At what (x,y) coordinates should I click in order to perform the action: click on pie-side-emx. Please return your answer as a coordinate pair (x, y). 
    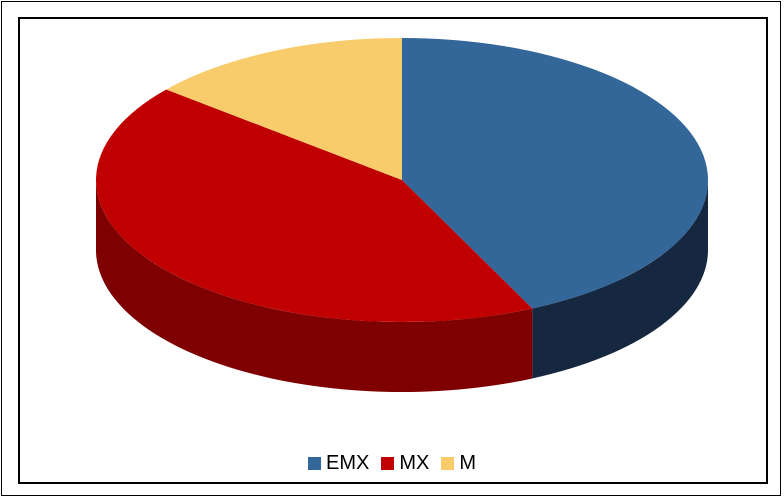
    Looking at the image, I should click on (620, 279).